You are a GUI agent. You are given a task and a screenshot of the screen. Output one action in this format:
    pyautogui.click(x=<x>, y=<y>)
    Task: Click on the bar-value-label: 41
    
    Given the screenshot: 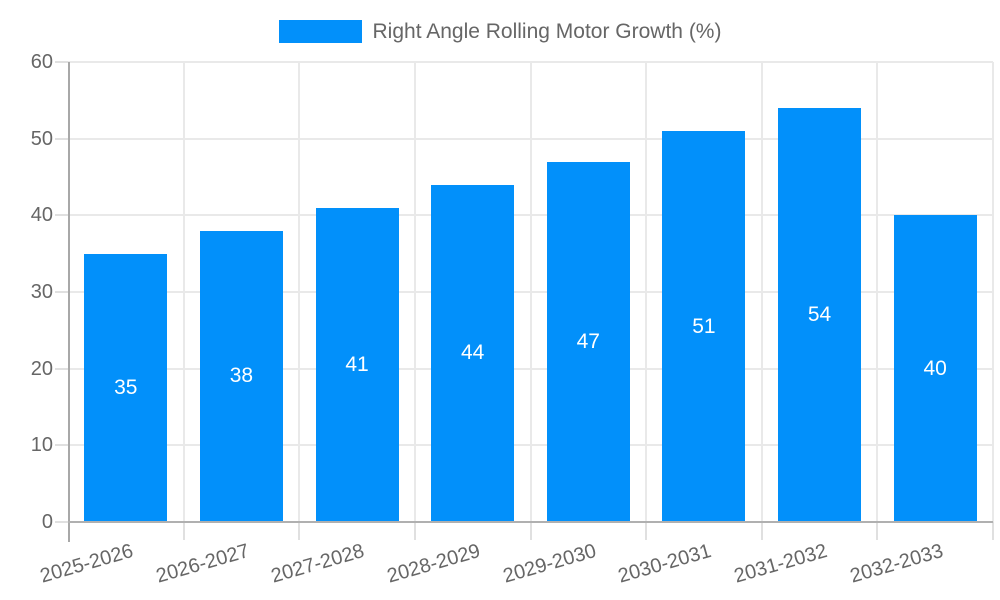 What is the action you would take?
    pyautogui.click(x=357, y=364)
    